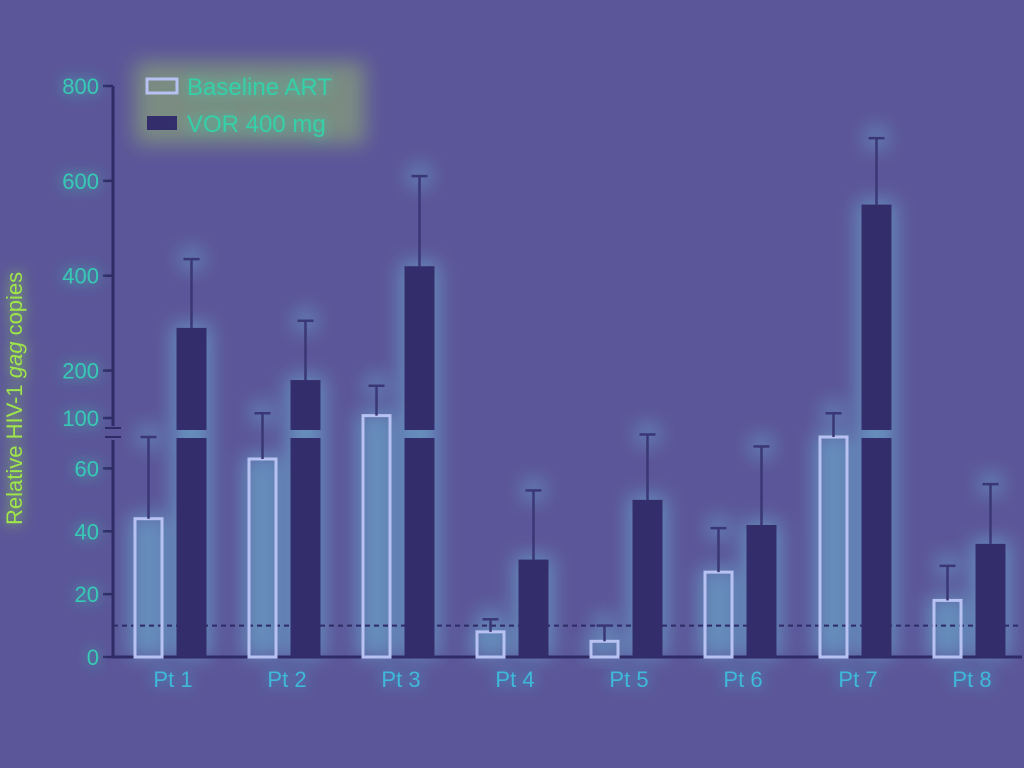 The image size is (1024, 768). I want to click on y-tick-label: 600, so click(80, 181).